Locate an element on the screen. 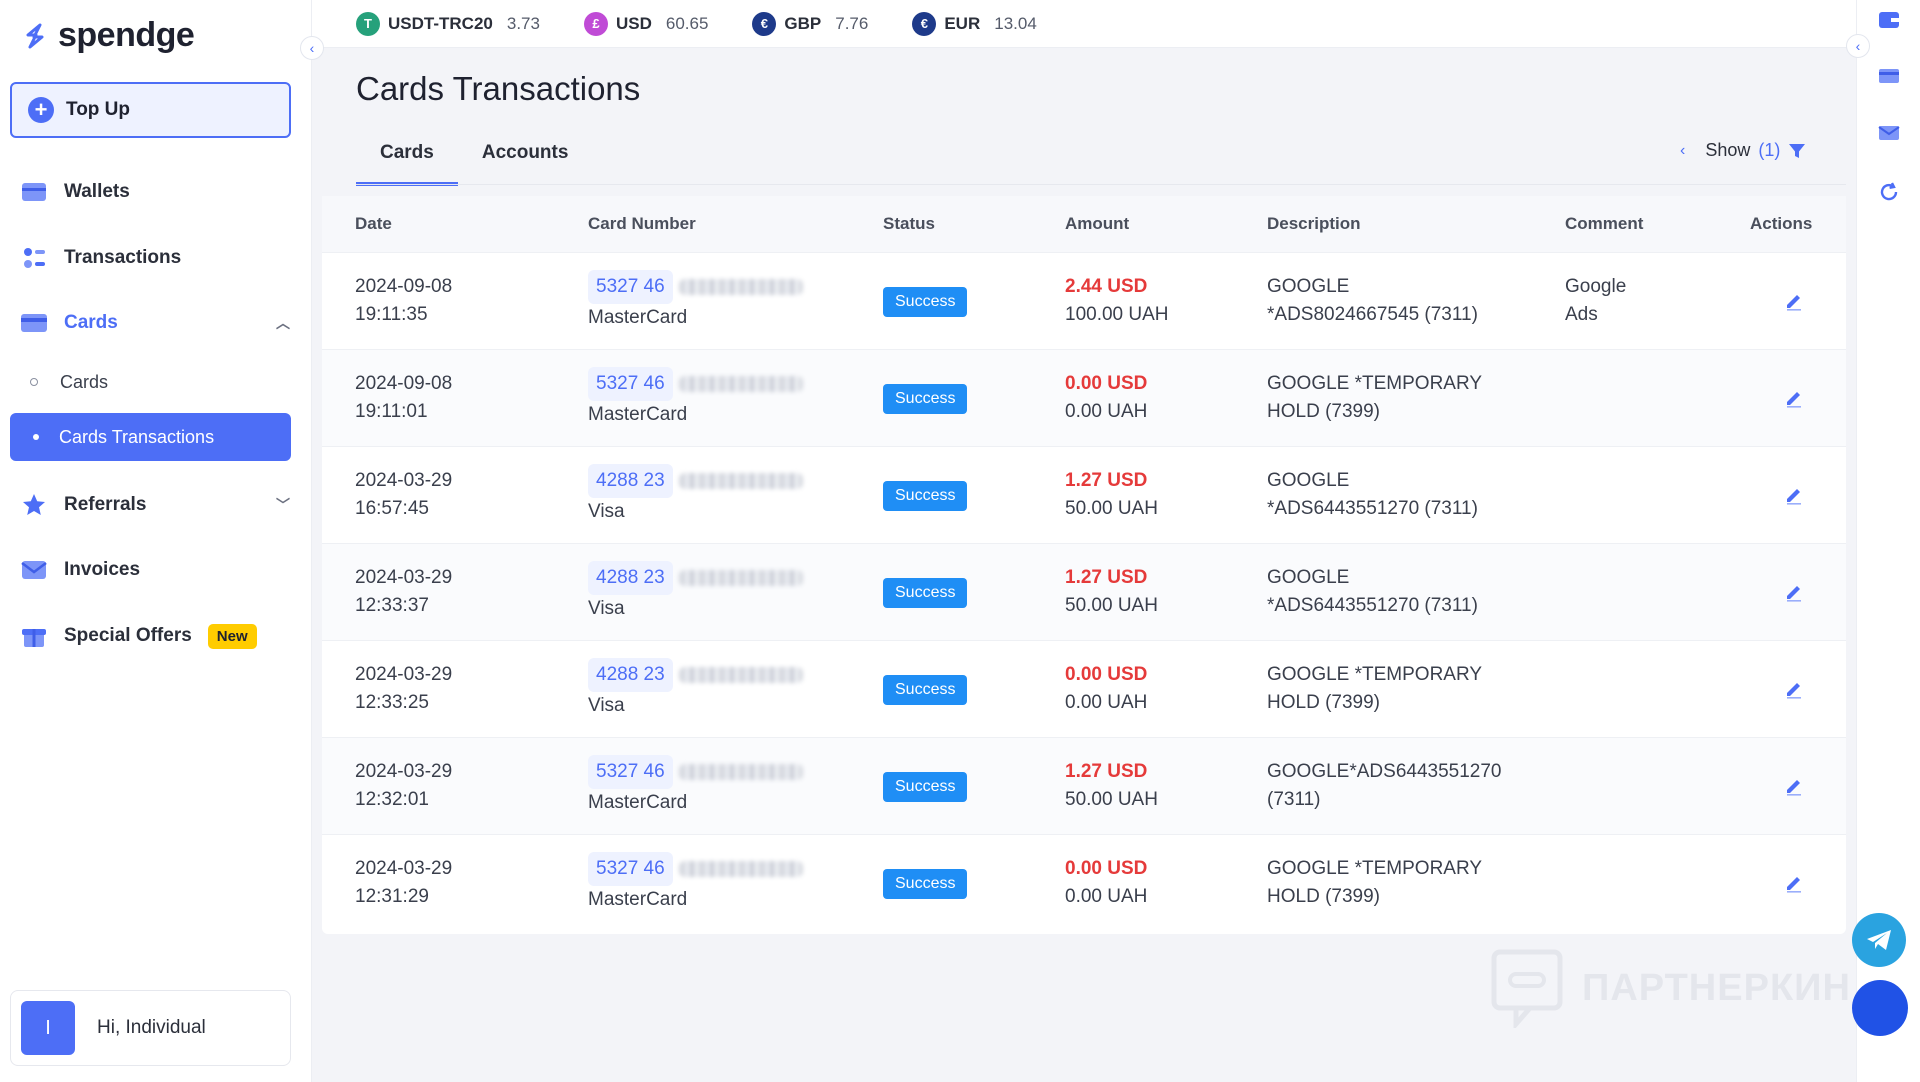 The width and height of the screenshot is (1920, 1082). new-badge: New is located at coordinates (232, 636).